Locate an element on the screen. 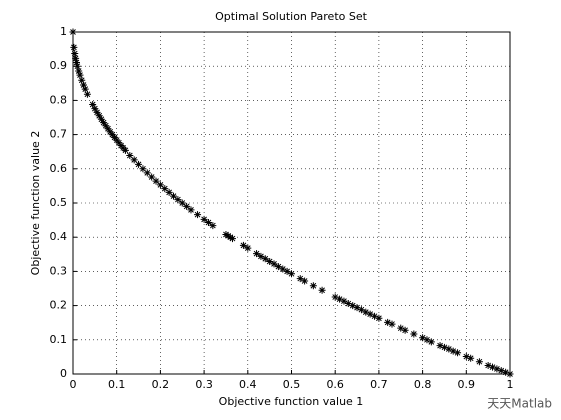  y-tick-label: 1 is located at coordinates (63, 31).